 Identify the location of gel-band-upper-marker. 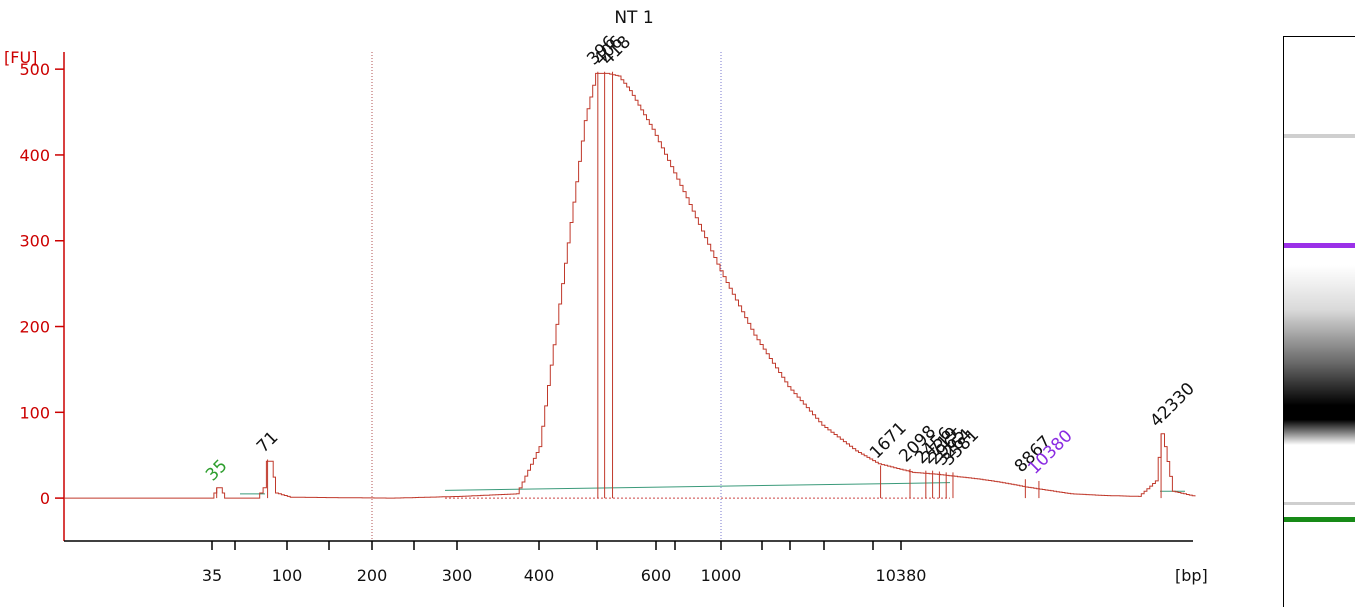
(1319, 136).